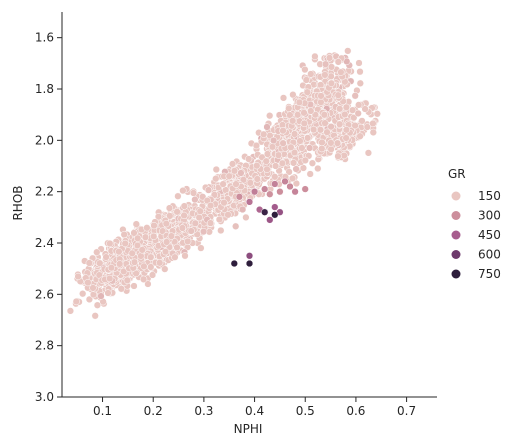  Describe the element at coordinates (44, 397) in the screenshot. I see `y-tick-label: 3.0` at that location.